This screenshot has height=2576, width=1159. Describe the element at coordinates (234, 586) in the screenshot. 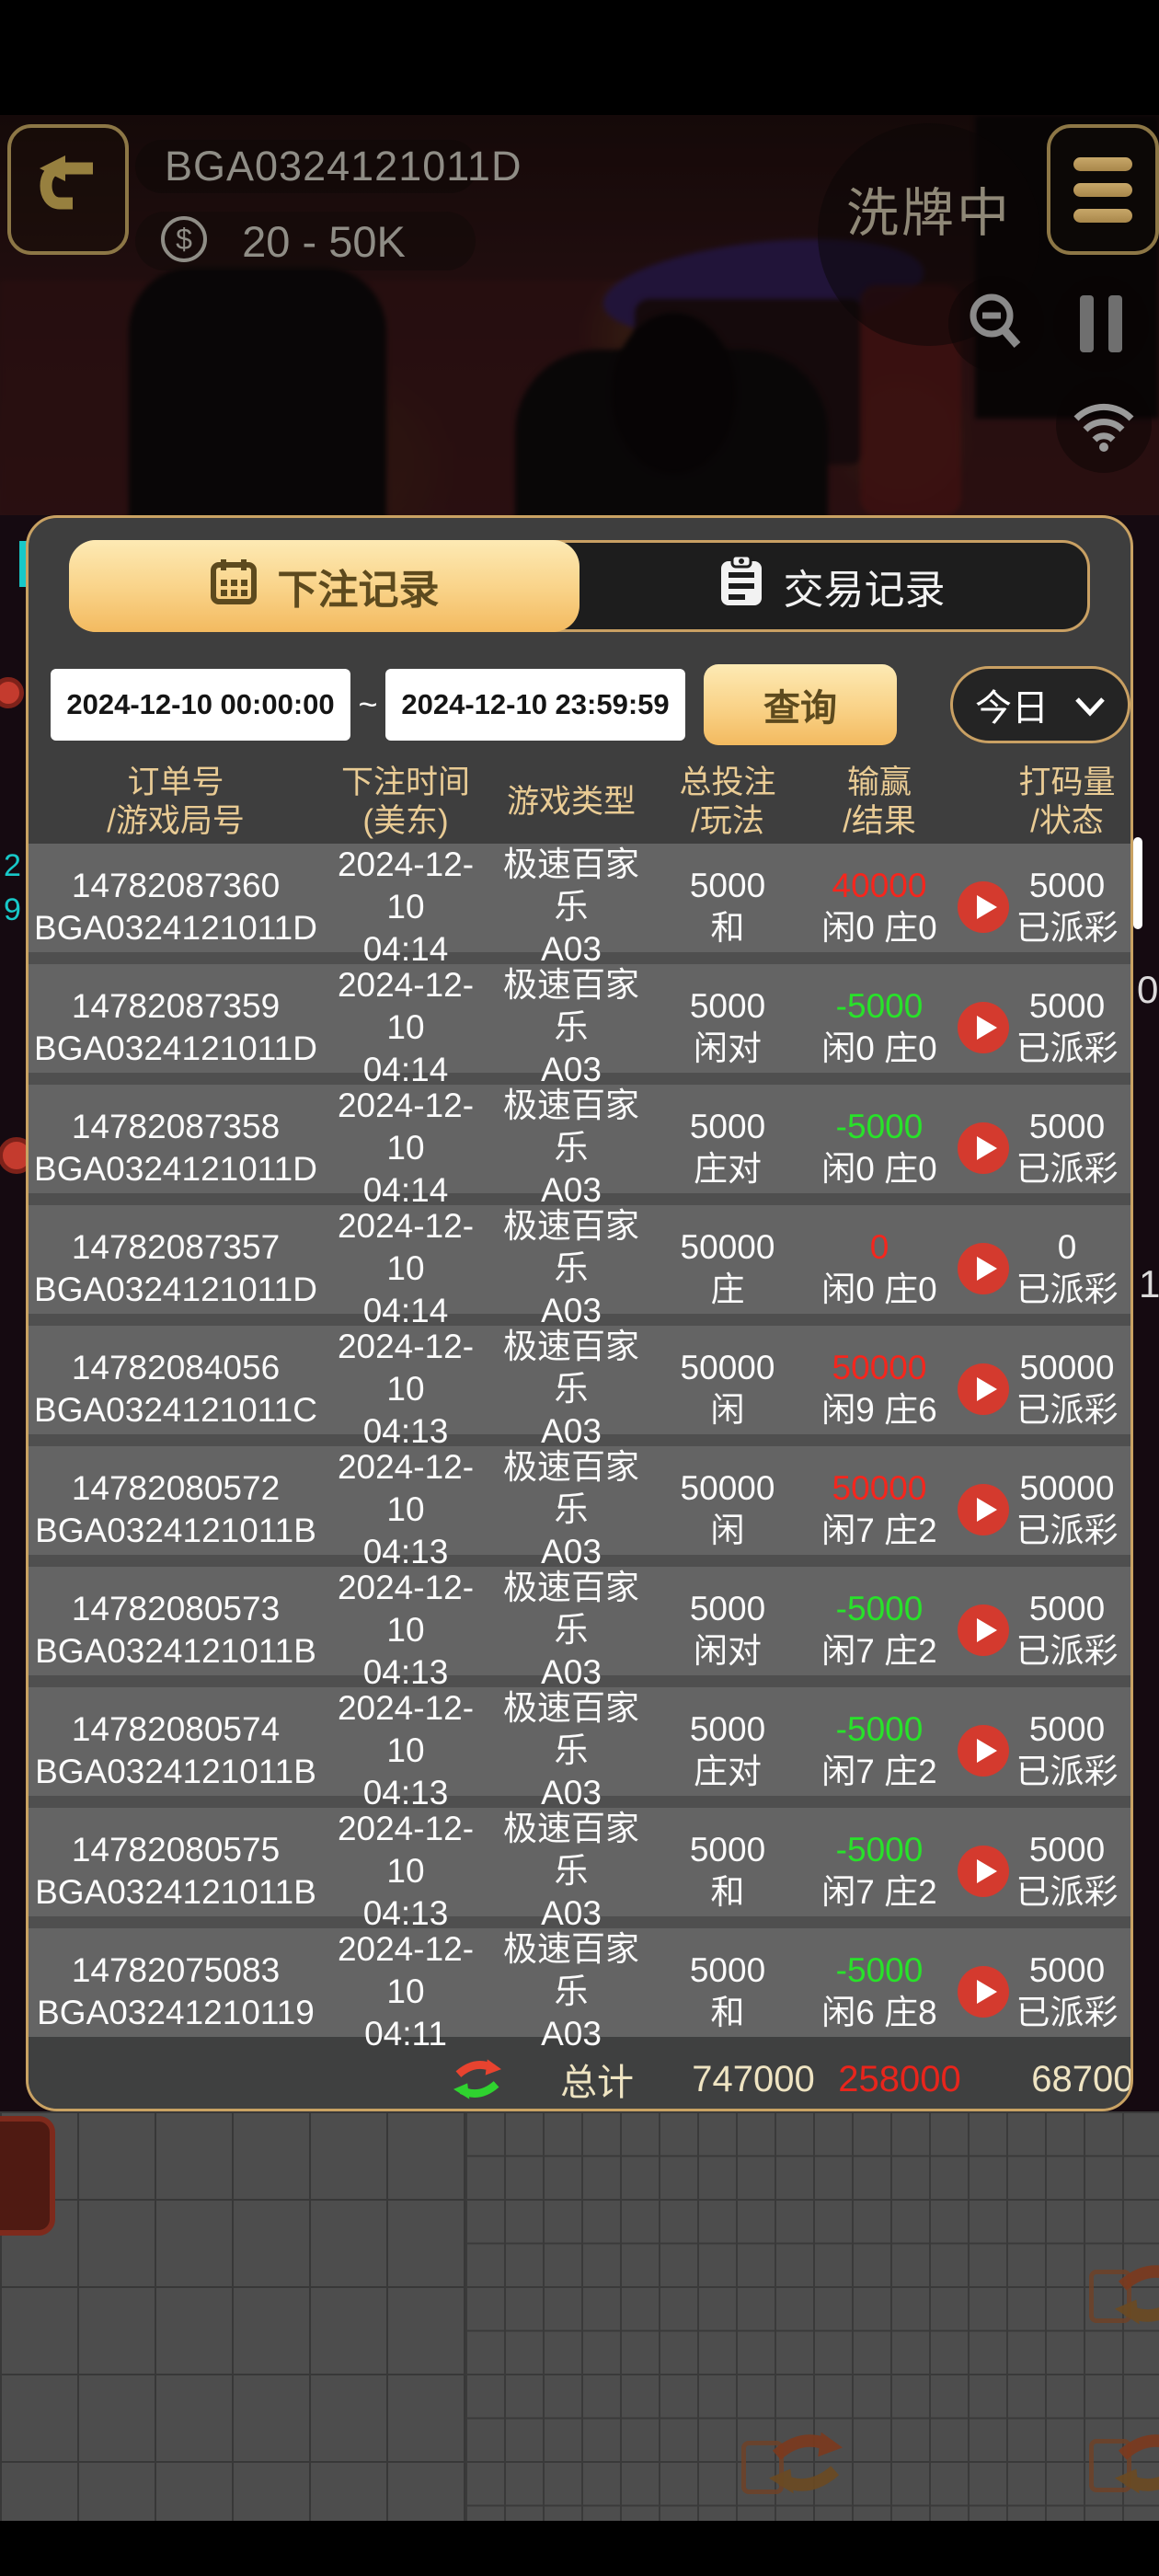

I see `calendar-icon` at that location.